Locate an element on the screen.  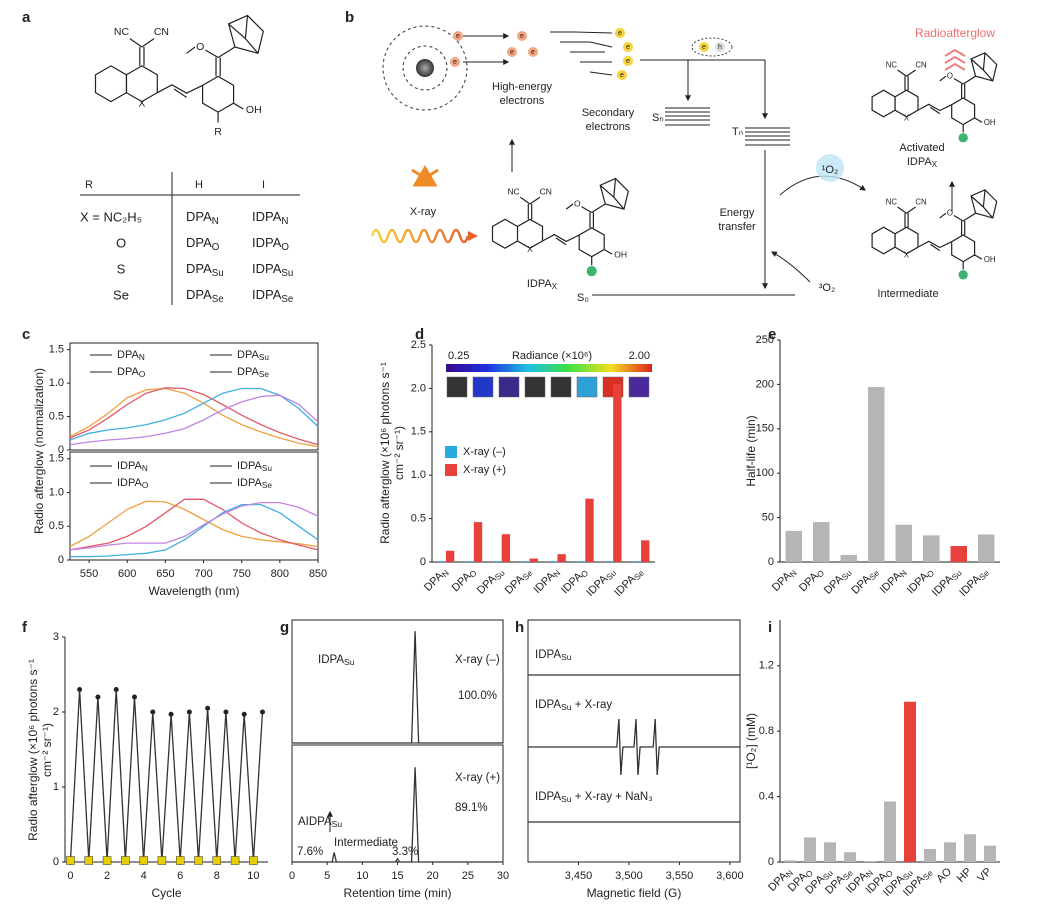
label: h is located at coordinates (519, 627).